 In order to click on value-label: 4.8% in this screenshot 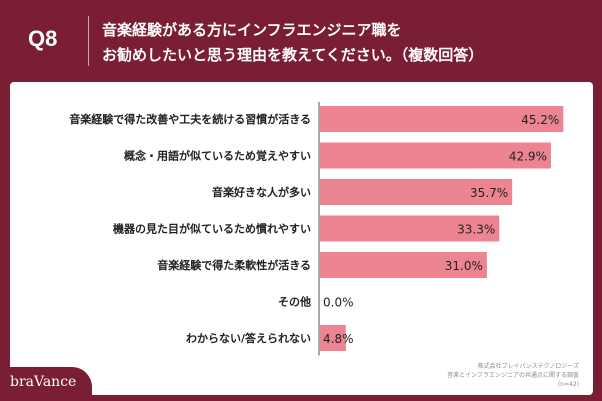, I will do `click(338, 339)`.